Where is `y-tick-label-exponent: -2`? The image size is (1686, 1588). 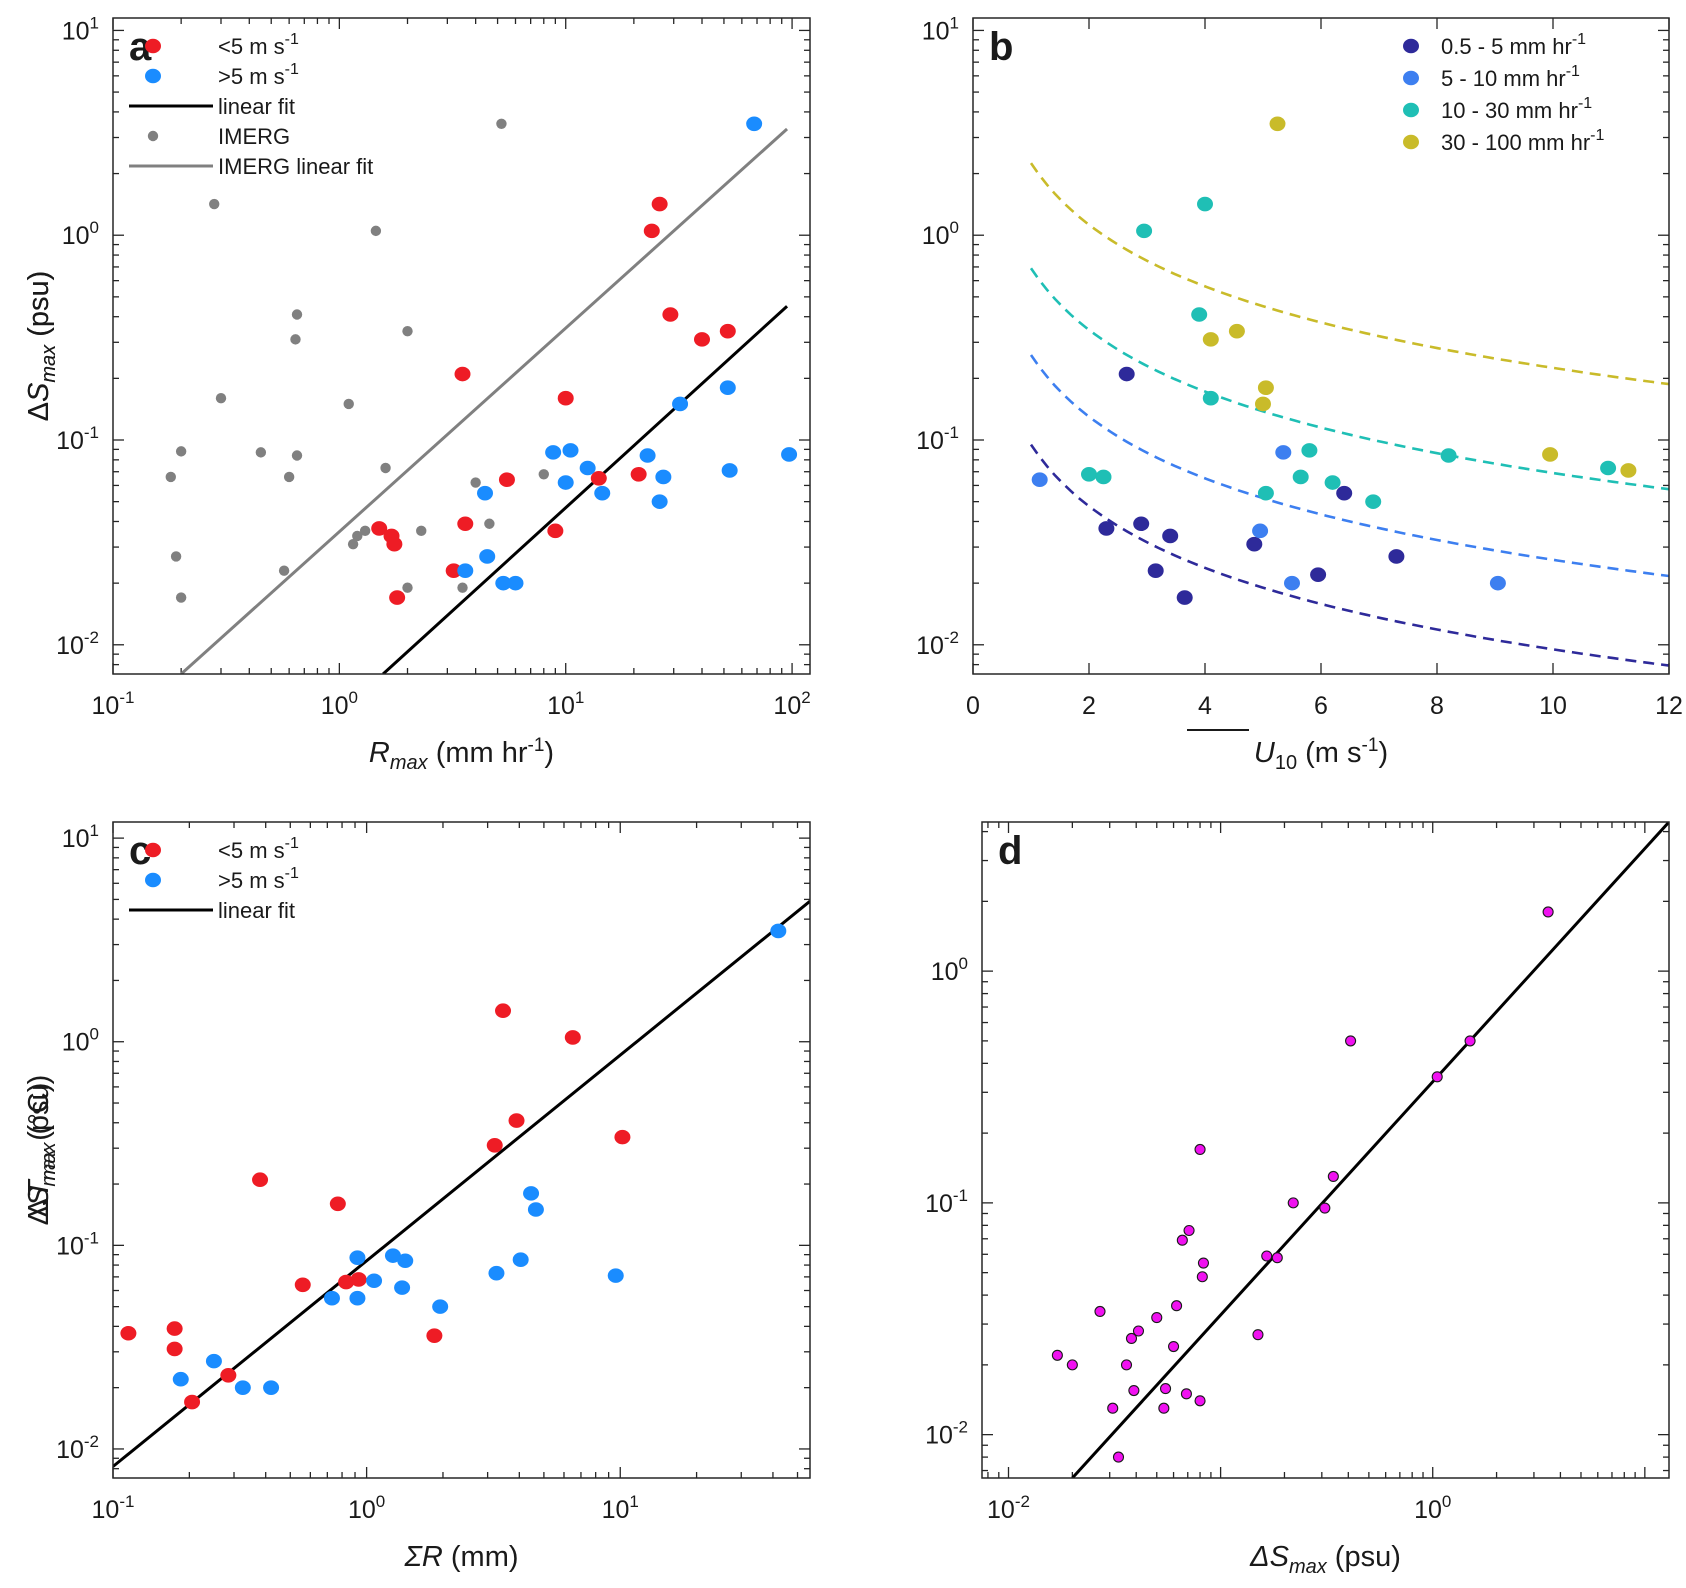 y-tick-label-exponent: -2 is located at coordinates (91, 637).